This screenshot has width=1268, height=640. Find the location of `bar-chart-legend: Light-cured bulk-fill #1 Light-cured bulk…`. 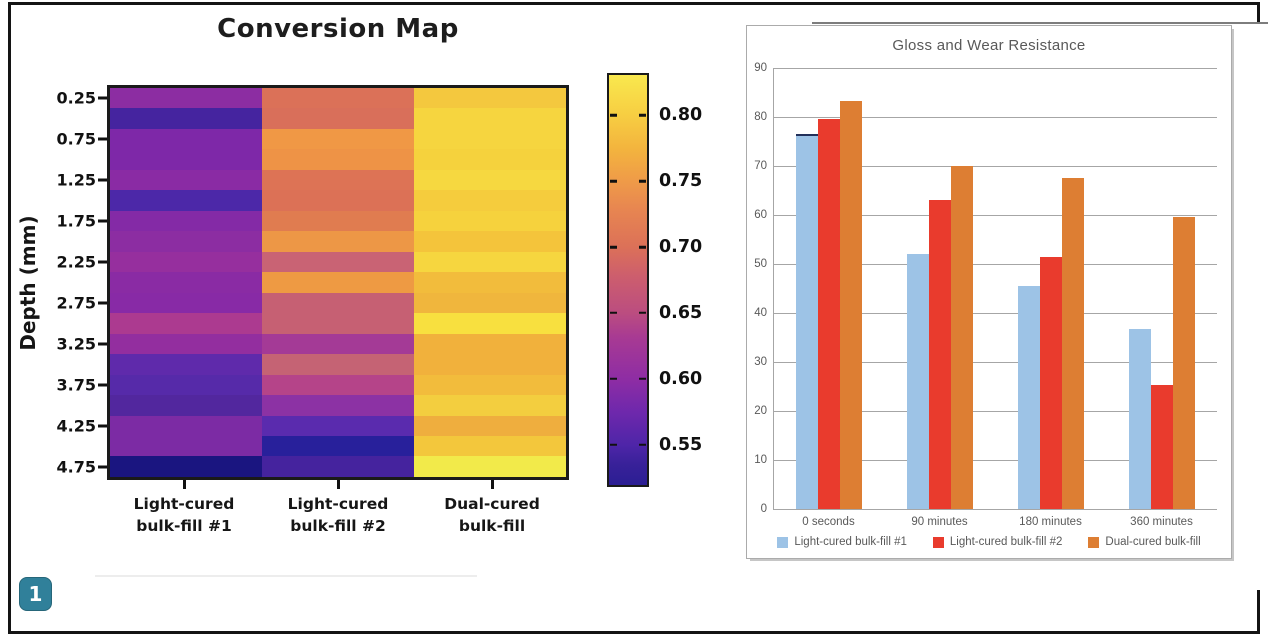

bar-chart-legend: Light-cured bulk-fill #1 Light-cured bulk… is located at coordinates (989, 542).